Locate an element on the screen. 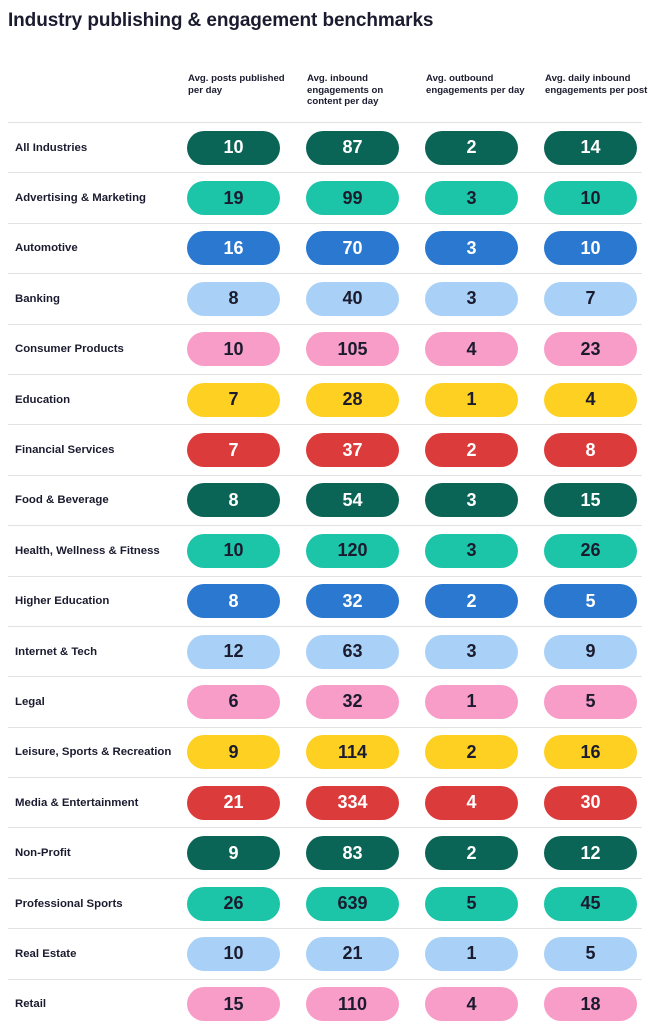 The image size is (651, 1029). table-row: Financial Services 7 37 2 8 is located at coordinates (325, 449).